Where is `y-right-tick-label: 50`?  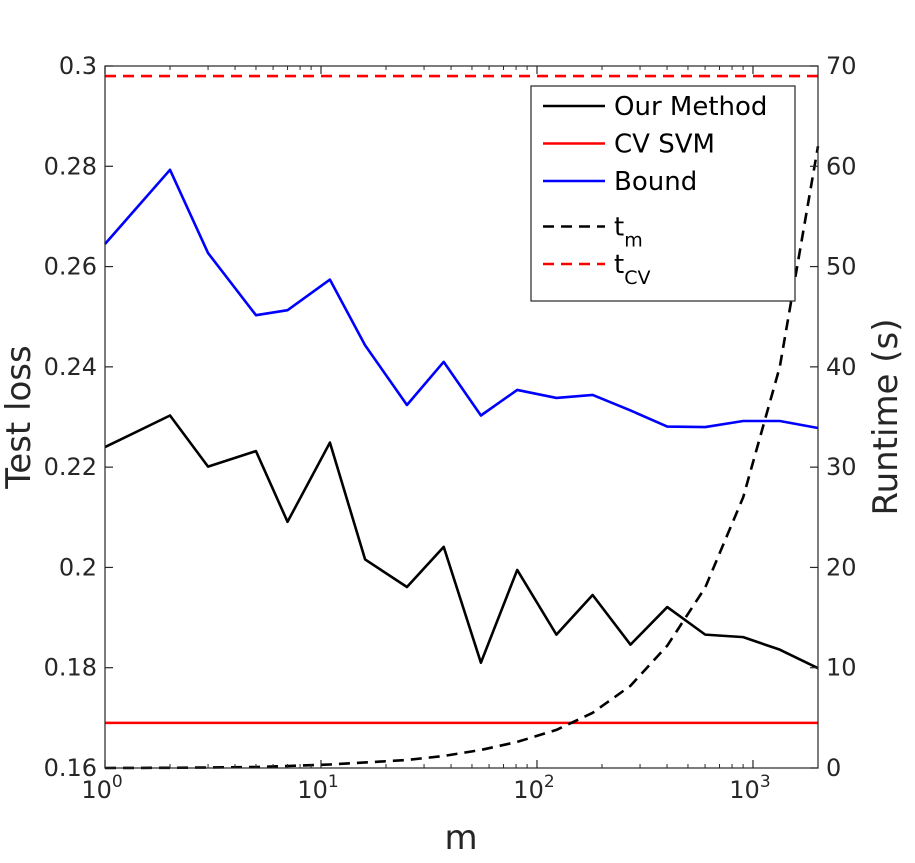
y-right-tick-label: 50 is located at coordinates (841, 267).